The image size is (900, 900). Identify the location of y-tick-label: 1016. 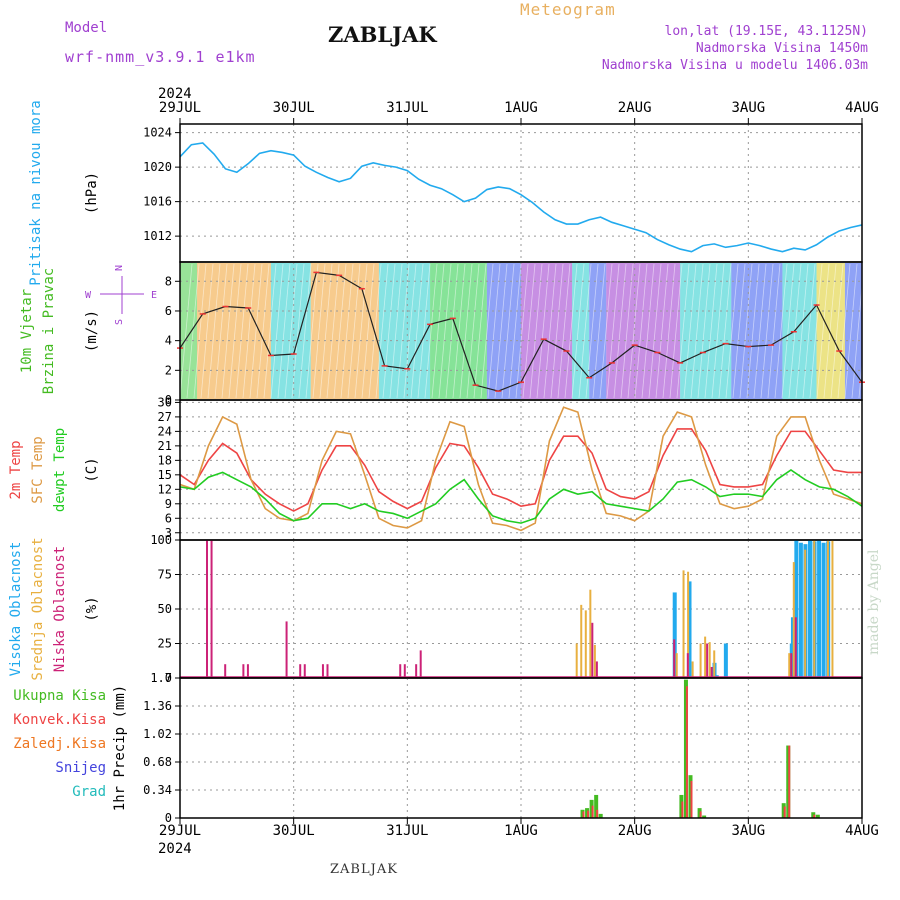
(157, 202).